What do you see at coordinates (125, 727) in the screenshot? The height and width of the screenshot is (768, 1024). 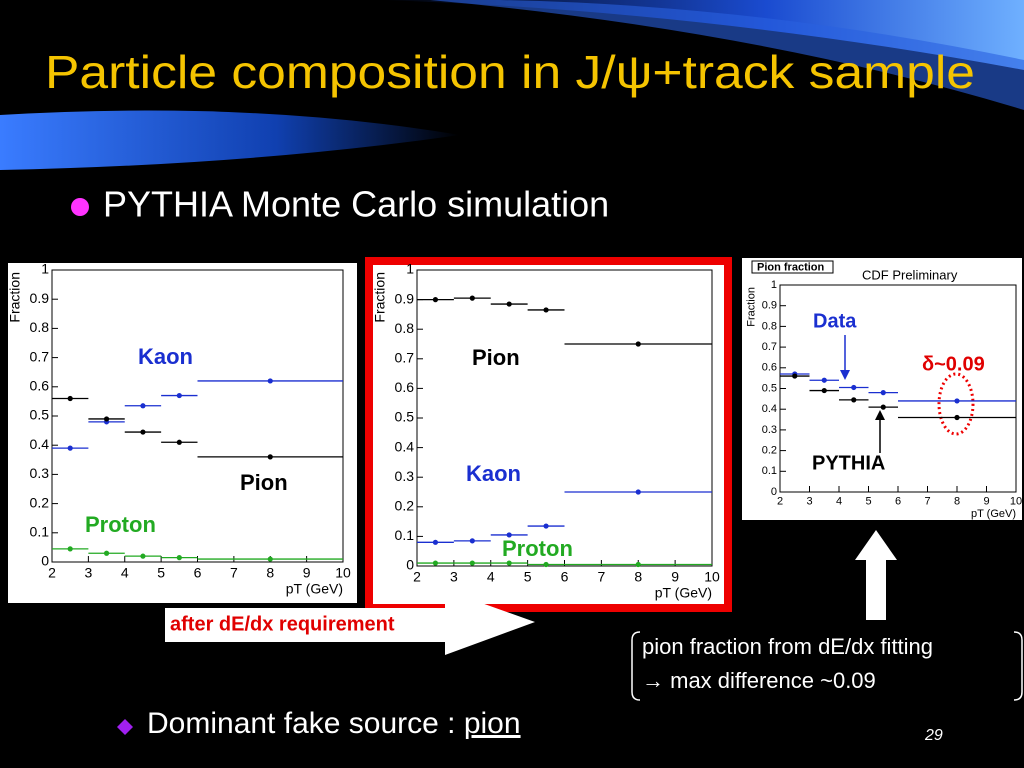 I see `bullet-diamond` at bounding box center [125, 727].